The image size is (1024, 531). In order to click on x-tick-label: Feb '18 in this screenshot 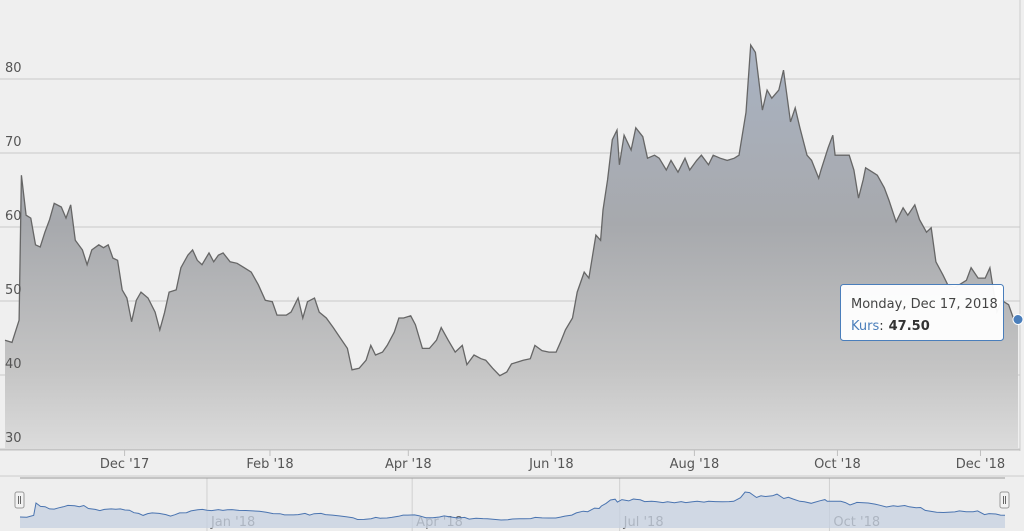, I will do `click(269, 464)`.